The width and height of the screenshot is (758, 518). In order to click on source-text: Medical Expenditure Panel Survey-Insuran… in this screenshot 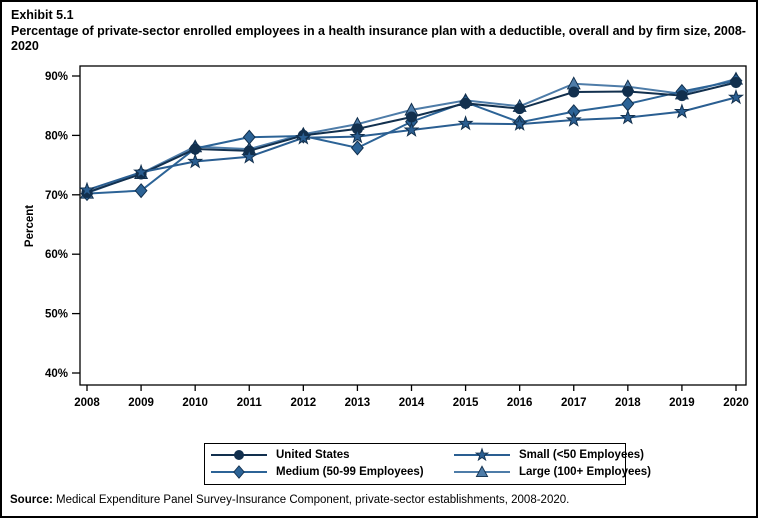, I will do `click(311, 500)`.